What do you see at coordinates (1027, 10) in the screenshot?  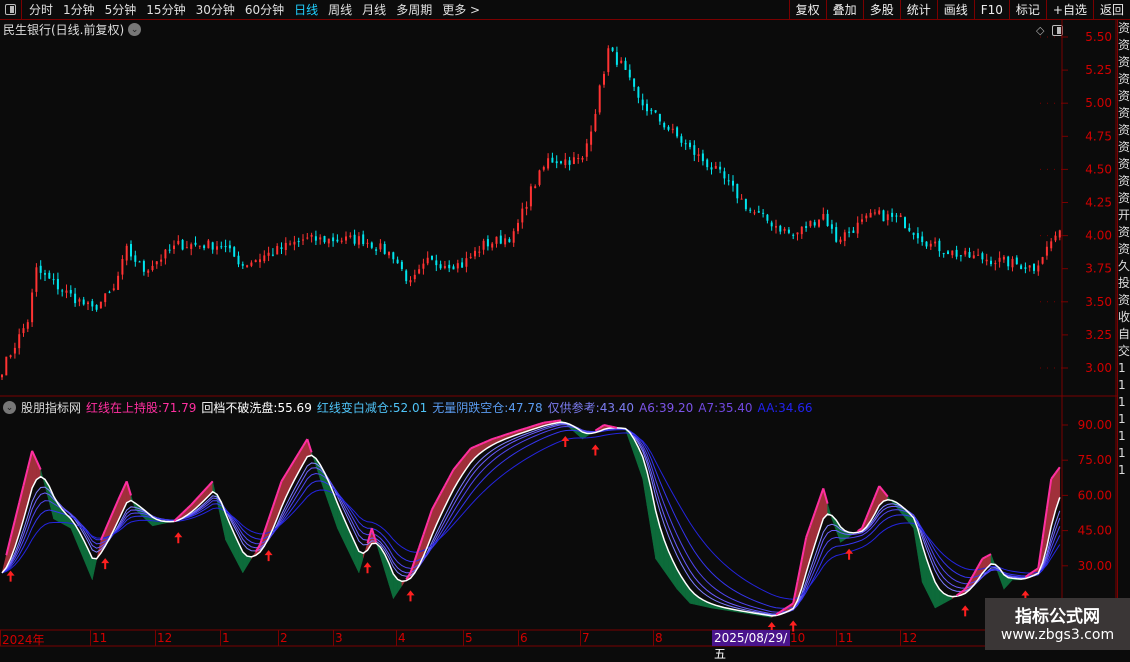 I see `toolbar-button: 标记` at bounding box center [1027, 10].